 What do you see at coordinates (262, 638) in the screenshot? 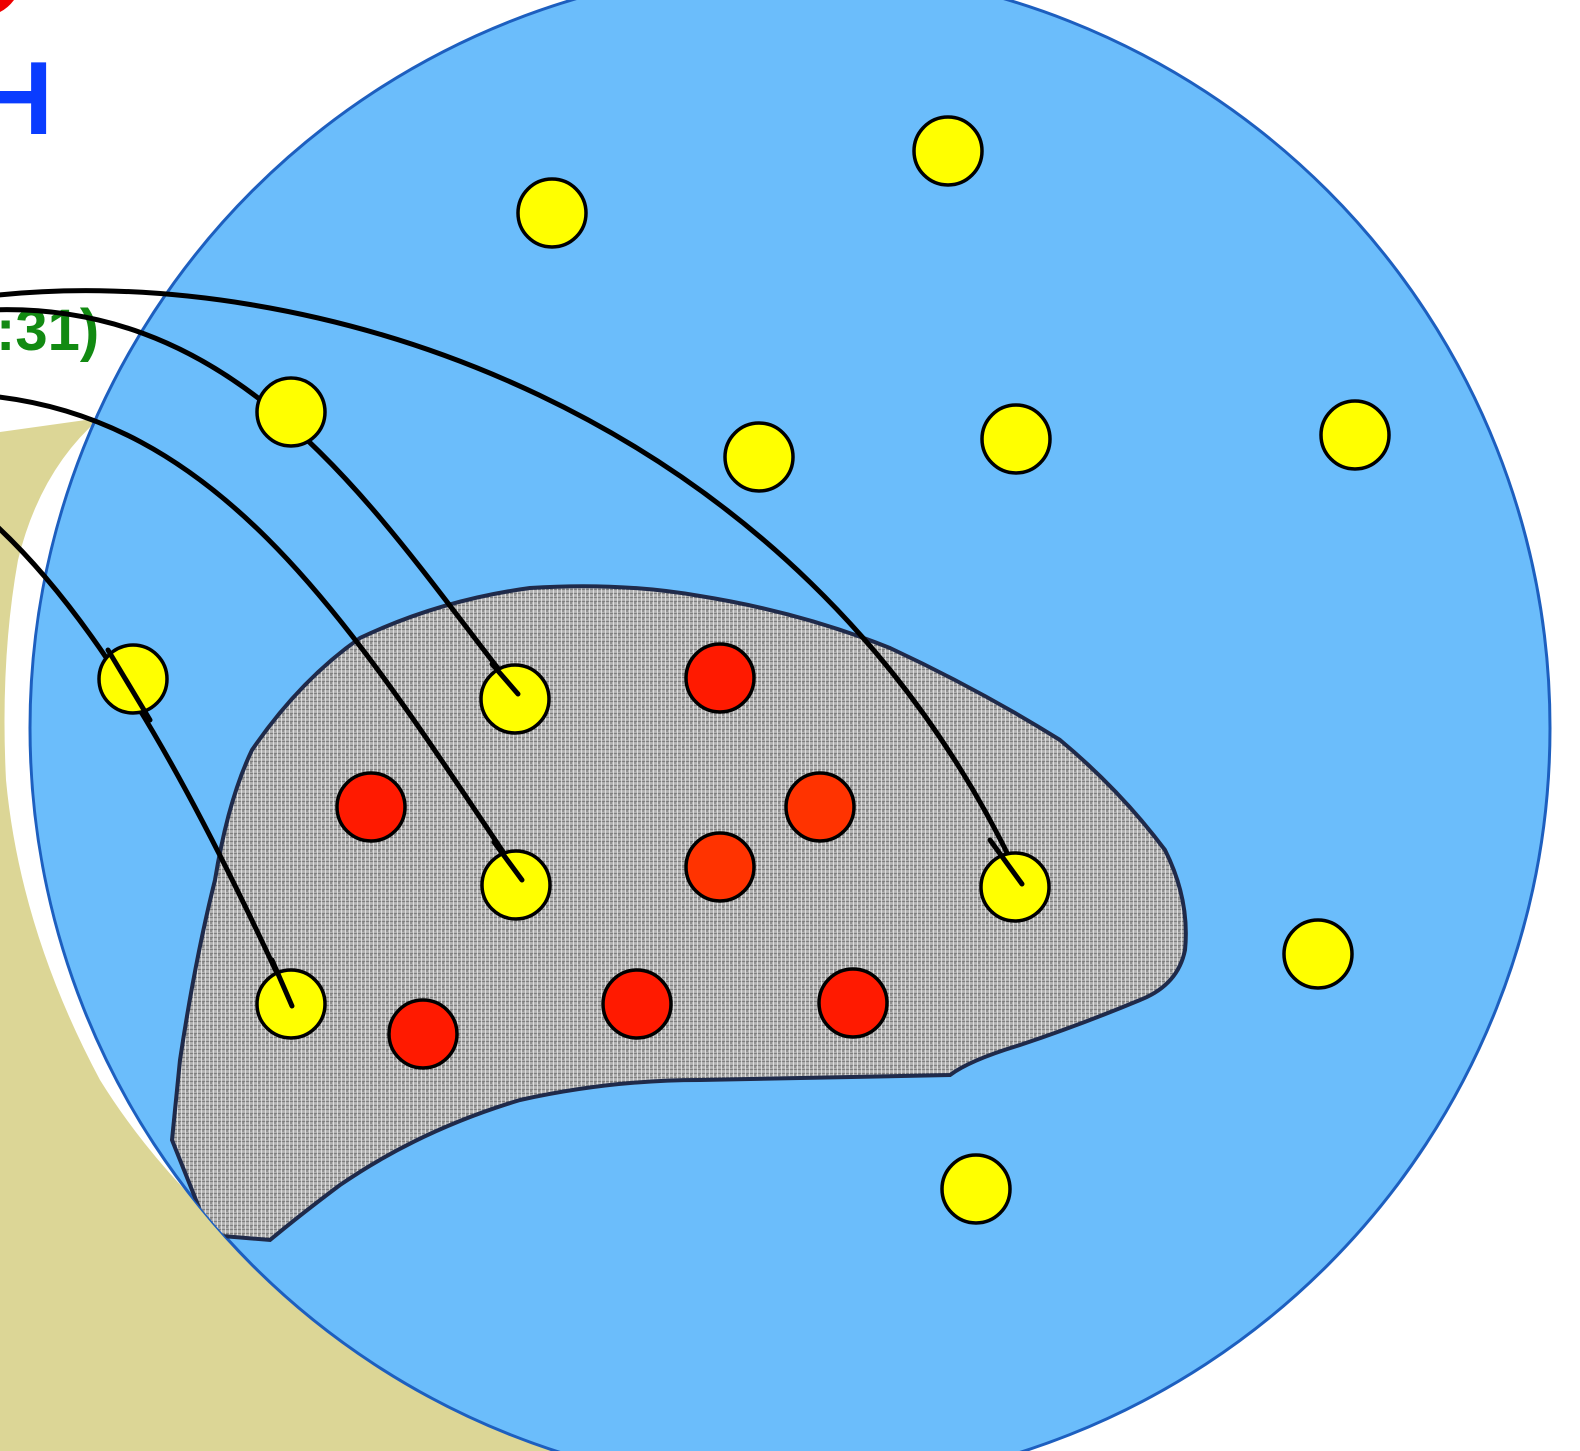
I see `connector-line` at bounding box center [262, 638].